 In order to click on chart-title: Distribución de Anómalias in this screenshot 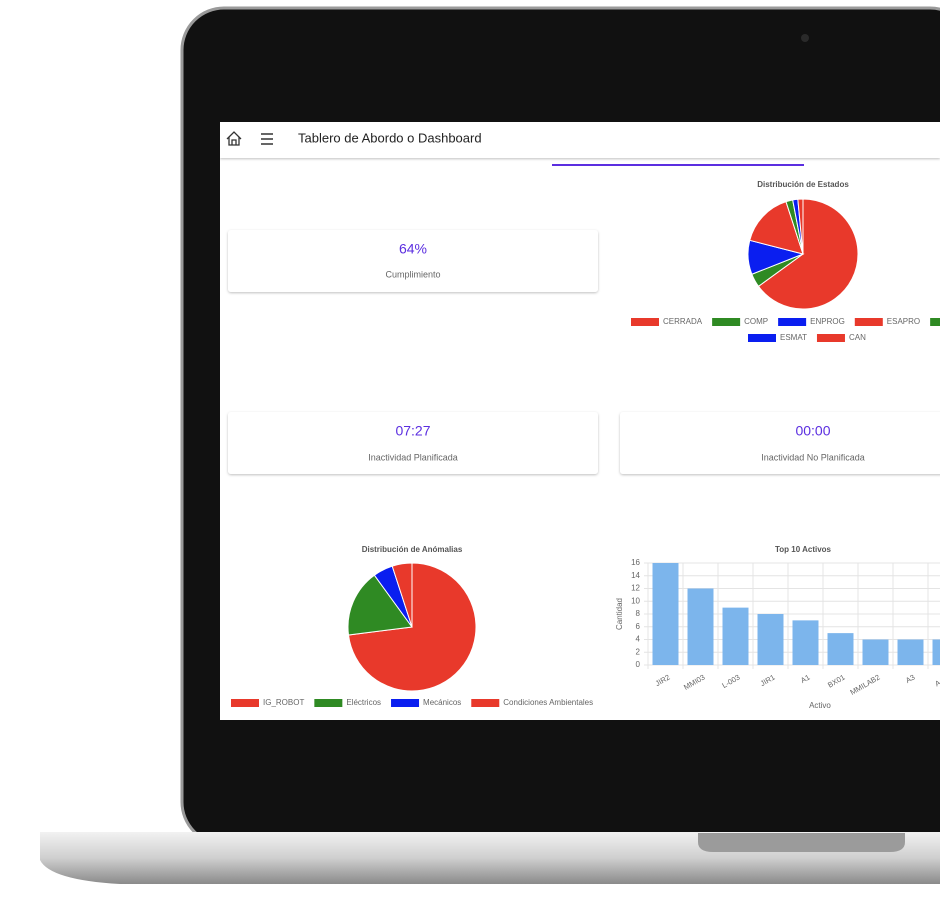, I will do `click(412, 549)`.